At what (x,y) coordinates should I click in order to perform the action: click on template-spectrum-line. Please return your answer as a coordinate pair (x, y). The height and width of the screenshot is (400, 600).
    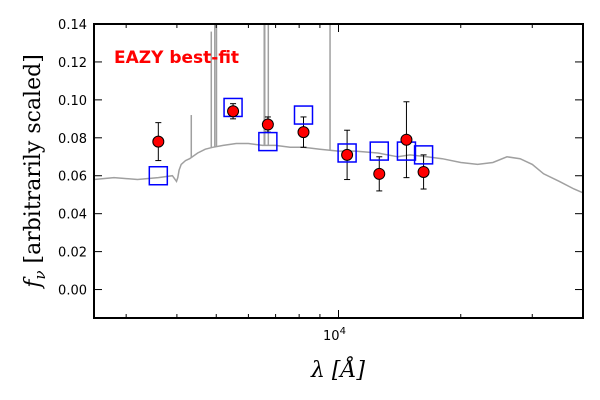
    Looking at the image, I should click on (338, 168).